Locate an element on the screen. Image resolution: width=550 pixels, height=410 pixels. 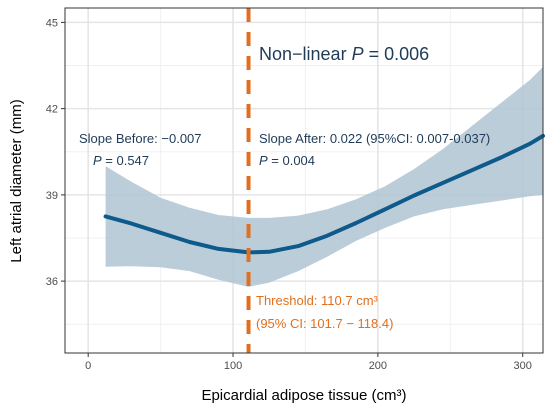
y-tick-label: 36 is located at coordinates (52, 282).